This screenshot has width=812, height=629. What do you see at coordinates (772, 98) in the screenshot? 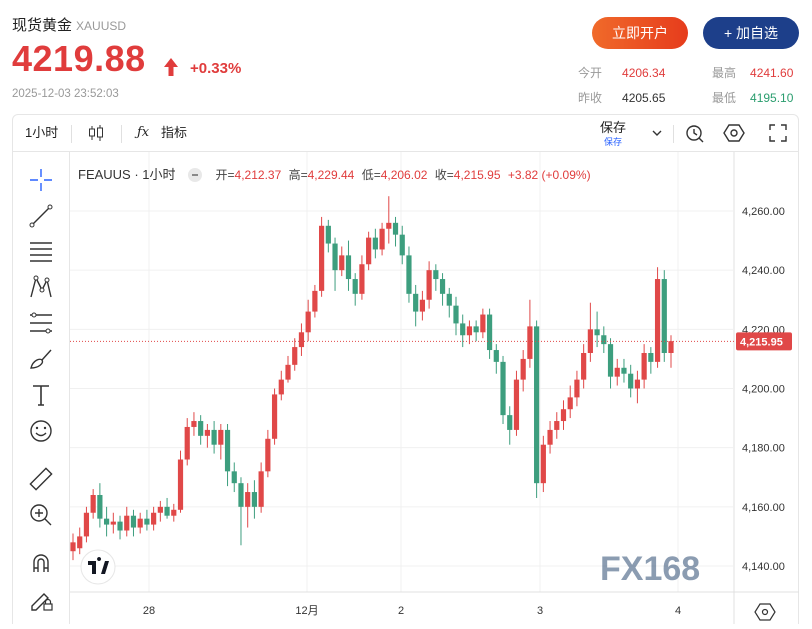
I see `quote-low-value: 4195.10` at bounding box center [772, 98].